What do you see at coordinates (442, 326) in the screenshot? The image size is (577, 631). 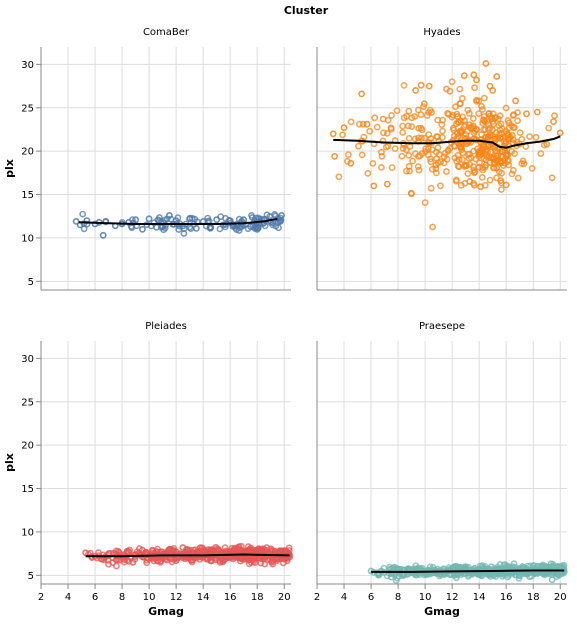 I see `facet-title: Praesepe` at bounding box center [442, 326].